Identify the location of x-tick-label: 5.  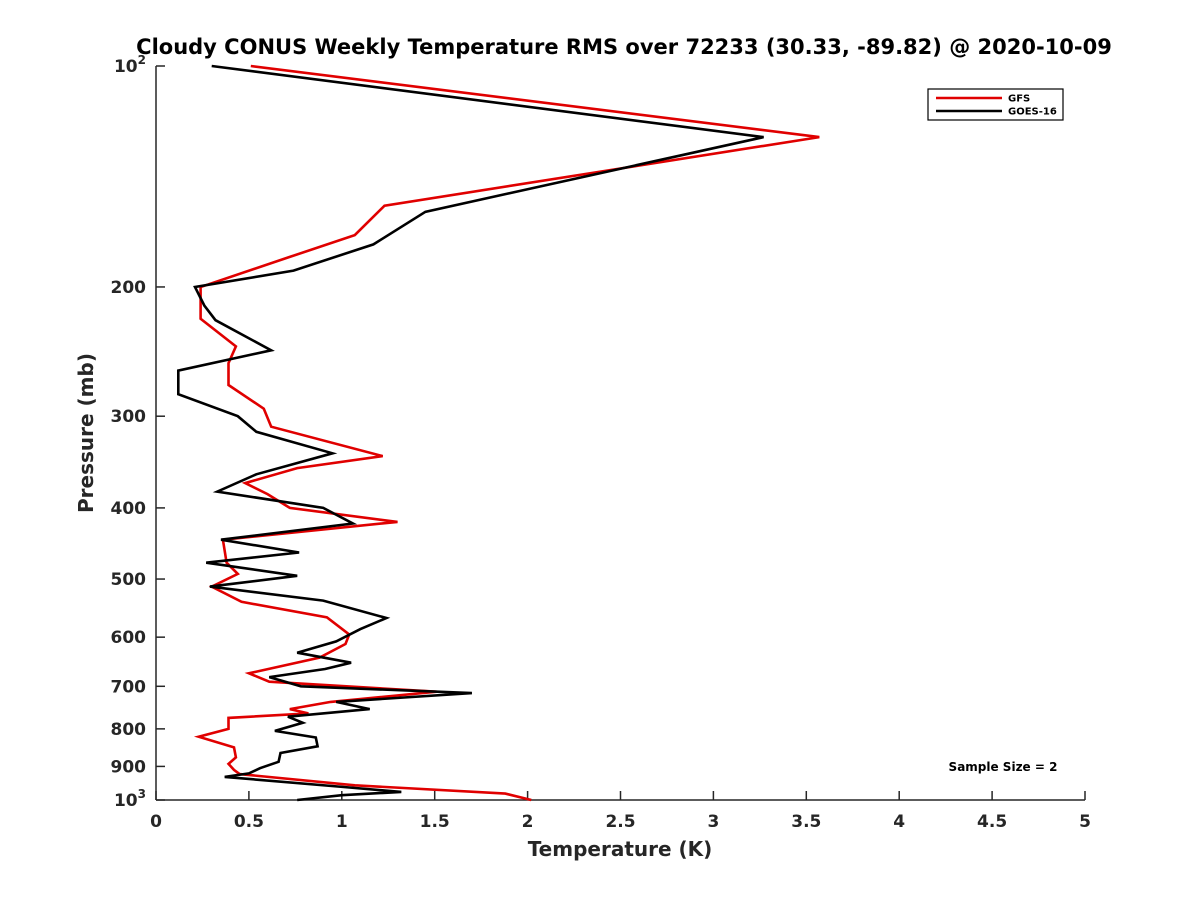
(1085, 822).